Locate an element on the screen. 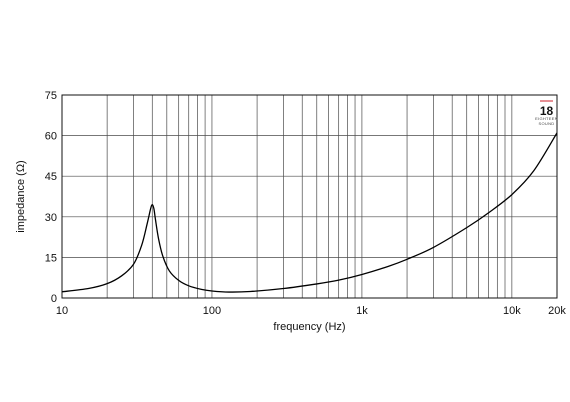  brand-logo: 18 EIGHTEEN SOUND is located at coordinates (546, 112).